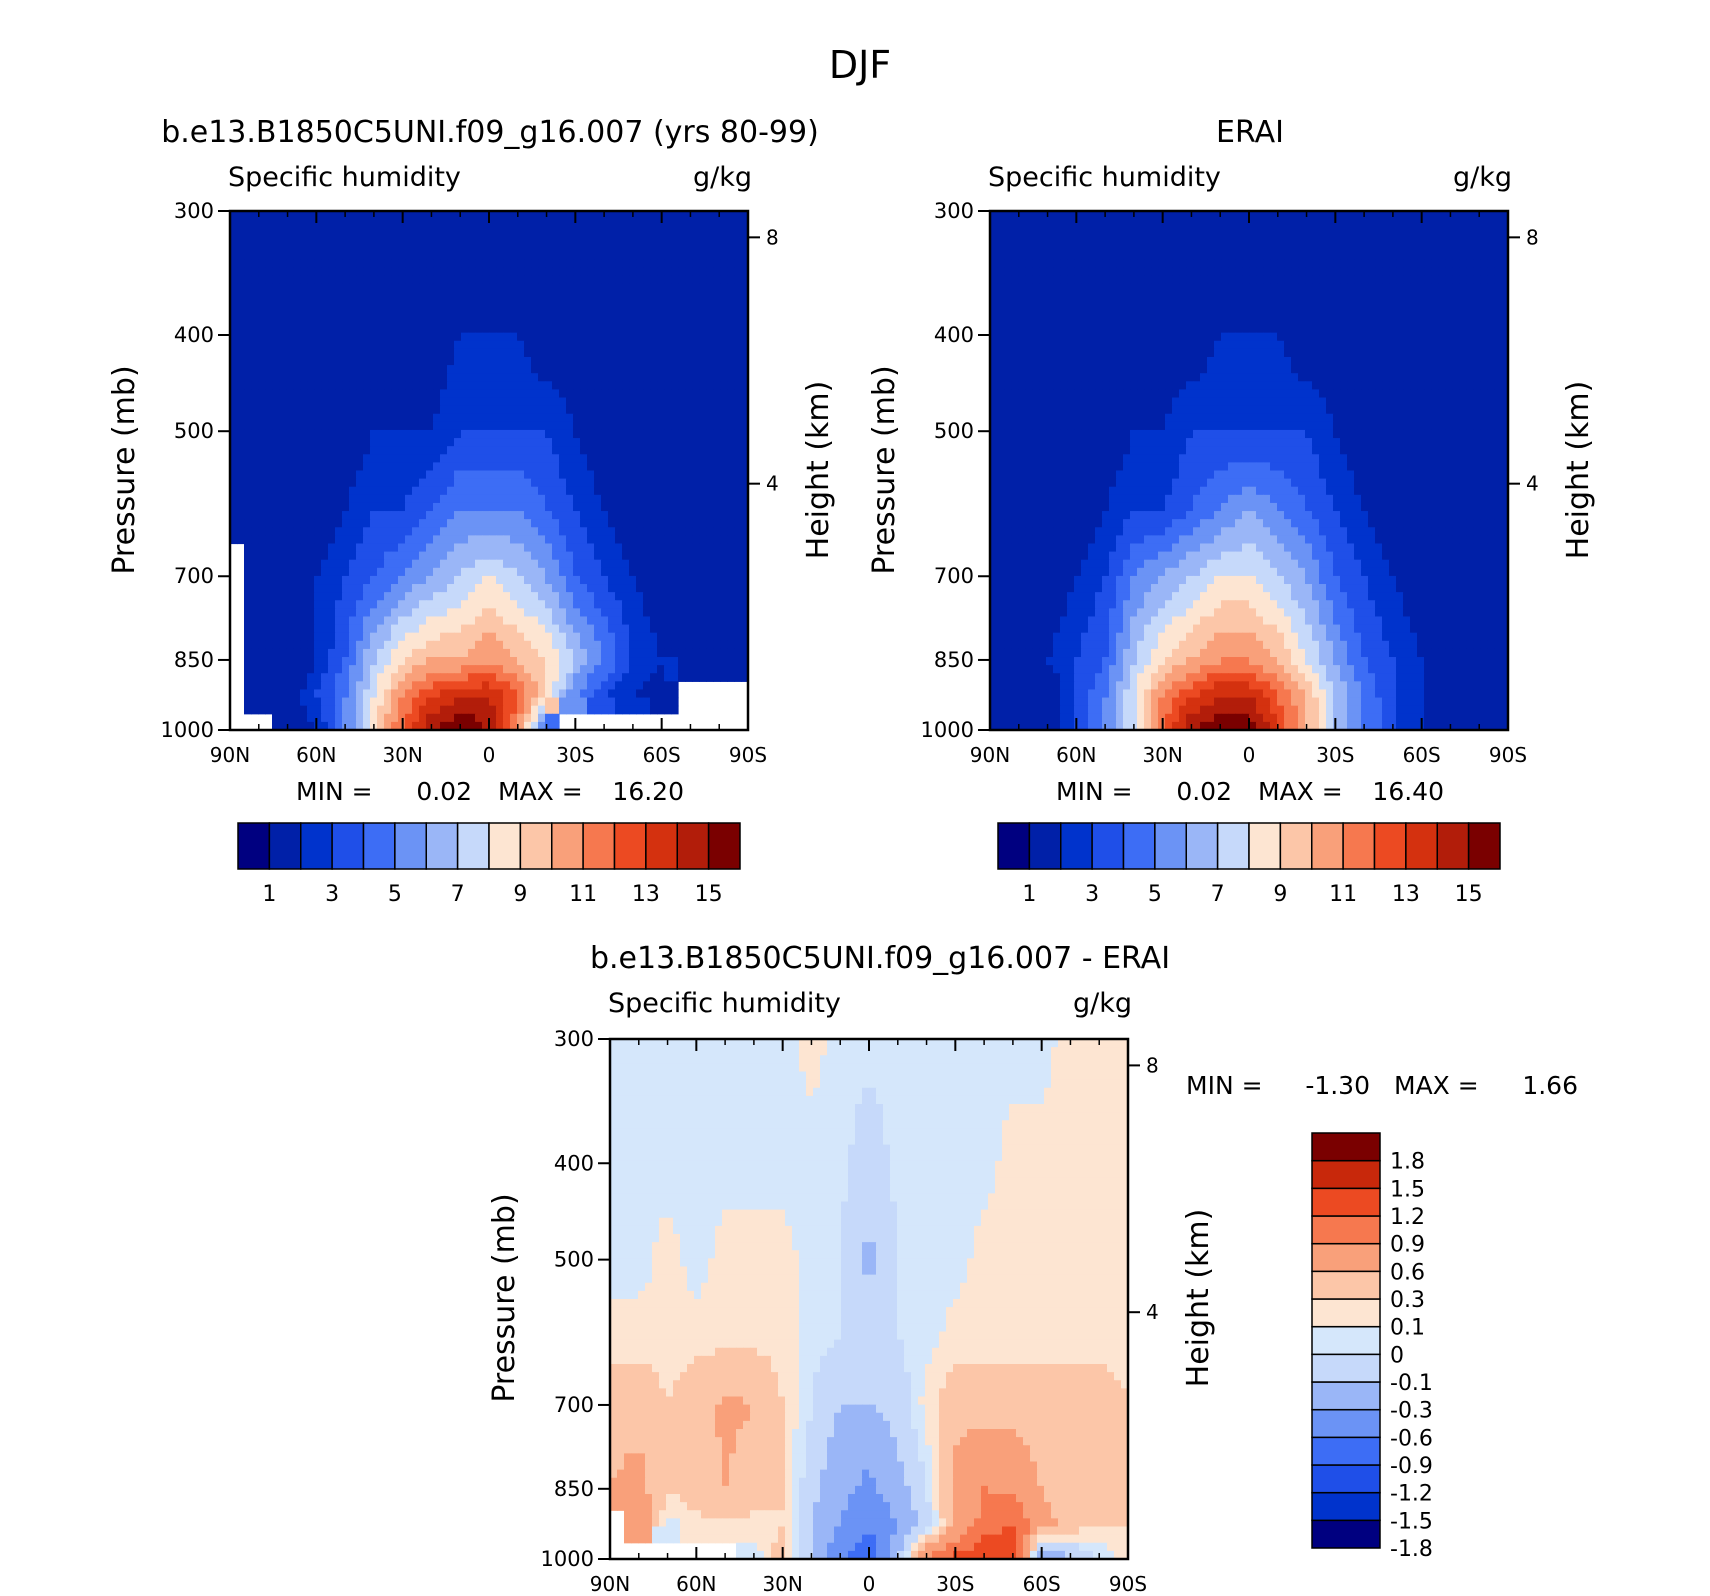 The height and width of the screenshot is (1596, 1710). I want to click on x-tick-label: 90N, so click(230, 755).